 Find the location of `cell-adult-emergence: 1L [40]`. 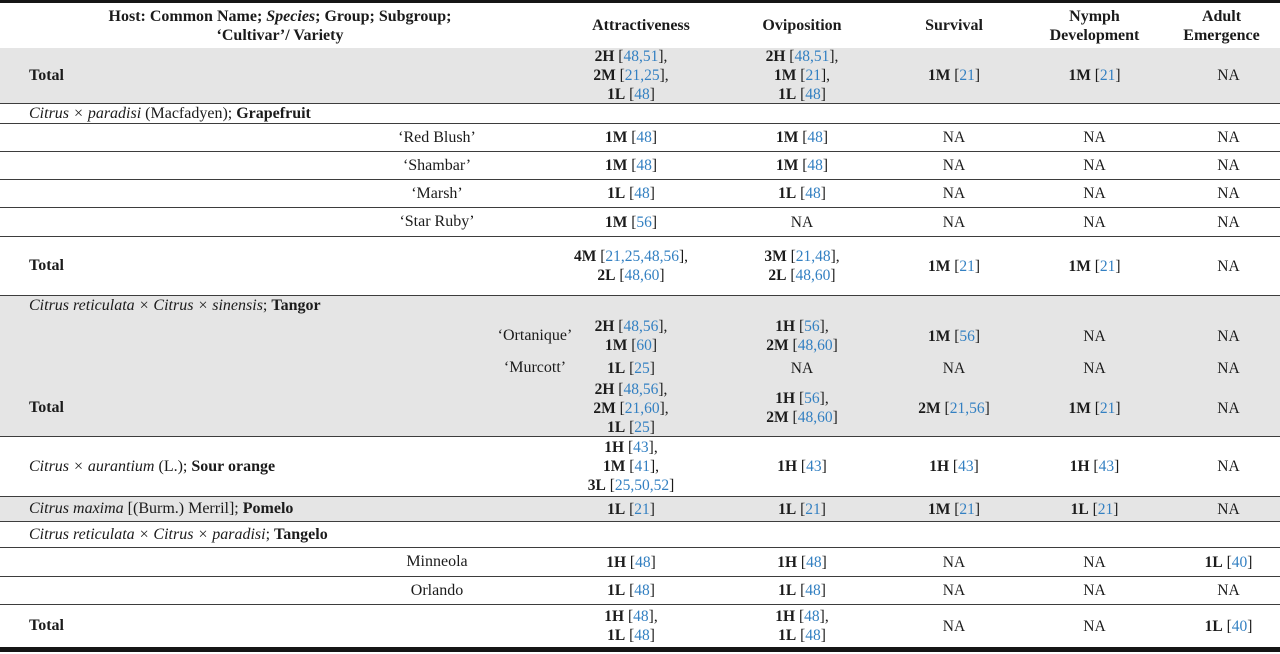

cell-adult-emergence: 1L [40] is located at coordinates (1221, 626).